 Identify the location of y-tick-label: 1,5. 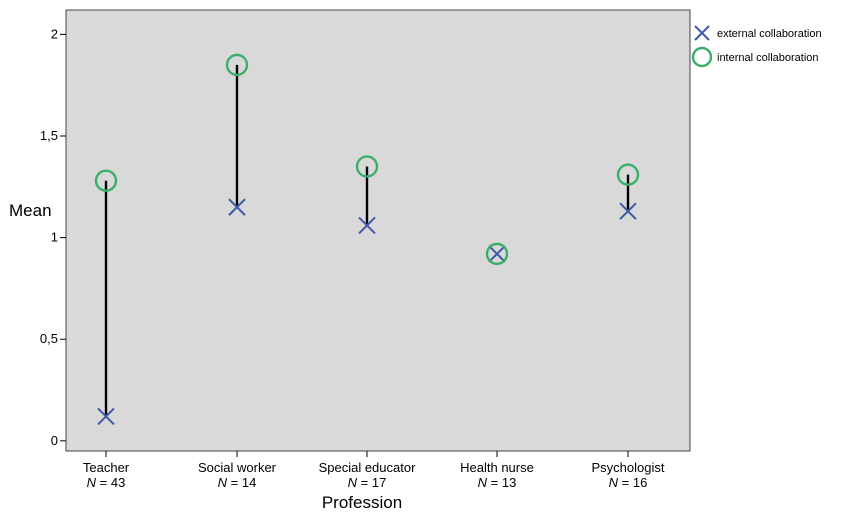
(49, 135).